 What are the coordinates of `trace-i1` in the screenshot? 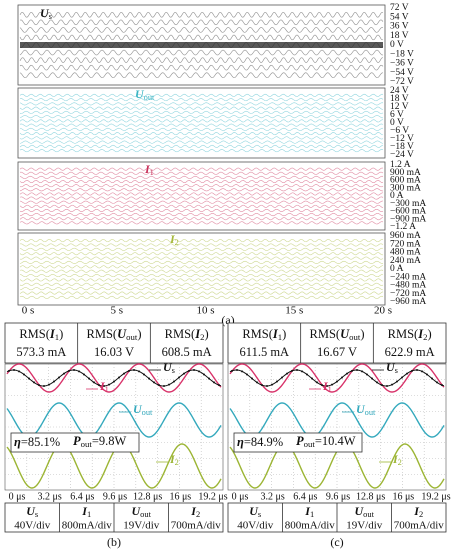 It's located at (114, 378).